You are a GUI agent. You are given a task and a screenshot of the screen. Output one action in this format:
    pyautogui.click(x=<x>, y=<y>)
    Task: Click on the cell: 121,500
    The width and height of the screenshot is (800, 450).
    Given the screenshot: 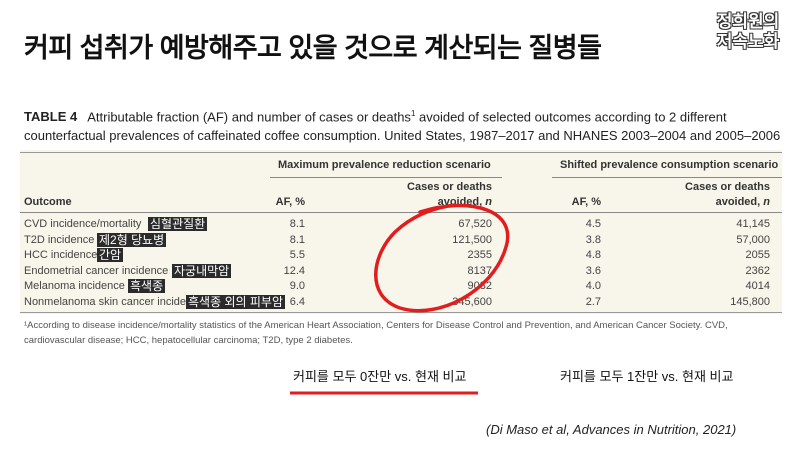 What is the action you would take?
    pyautogui.click(x=472, y=239)
    